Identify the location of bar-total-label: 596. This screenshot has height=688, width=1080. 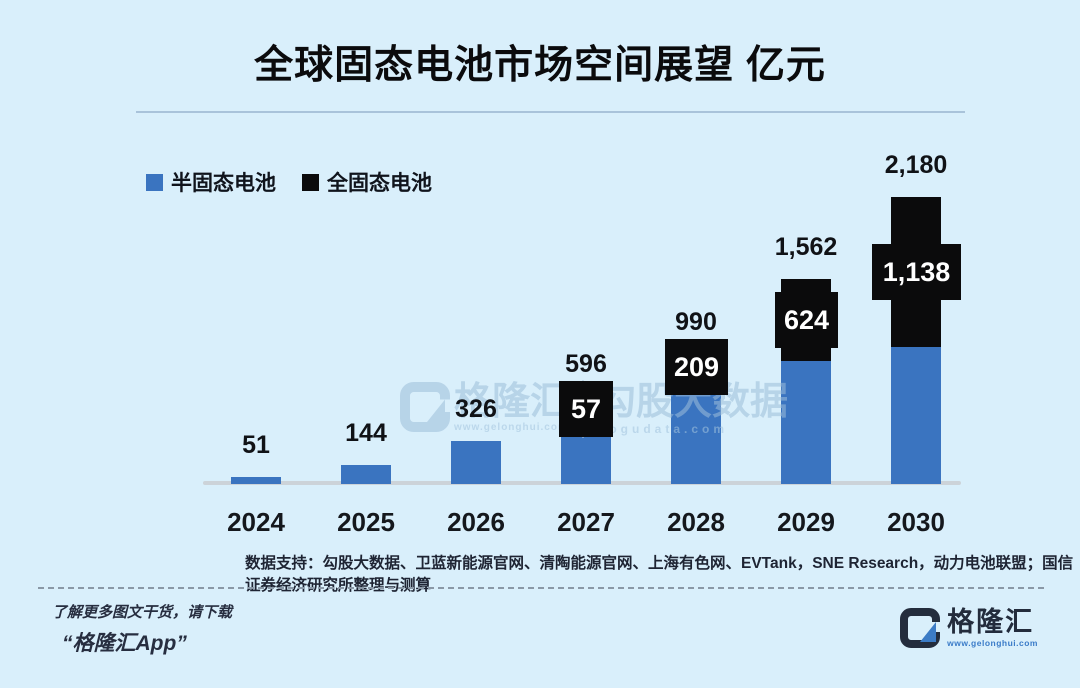
(586, 364).